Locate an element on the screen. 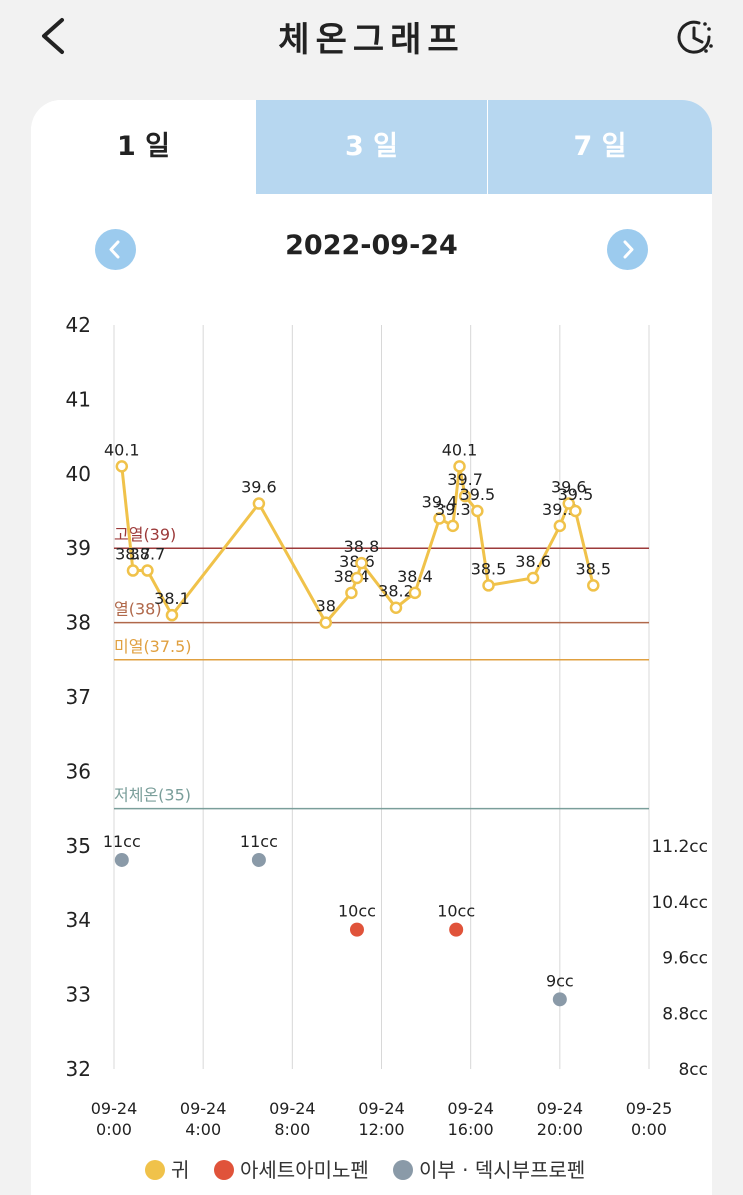 This screenshot has height=1195, width=743. clock-history-icon is located at coordinates (695, 37).